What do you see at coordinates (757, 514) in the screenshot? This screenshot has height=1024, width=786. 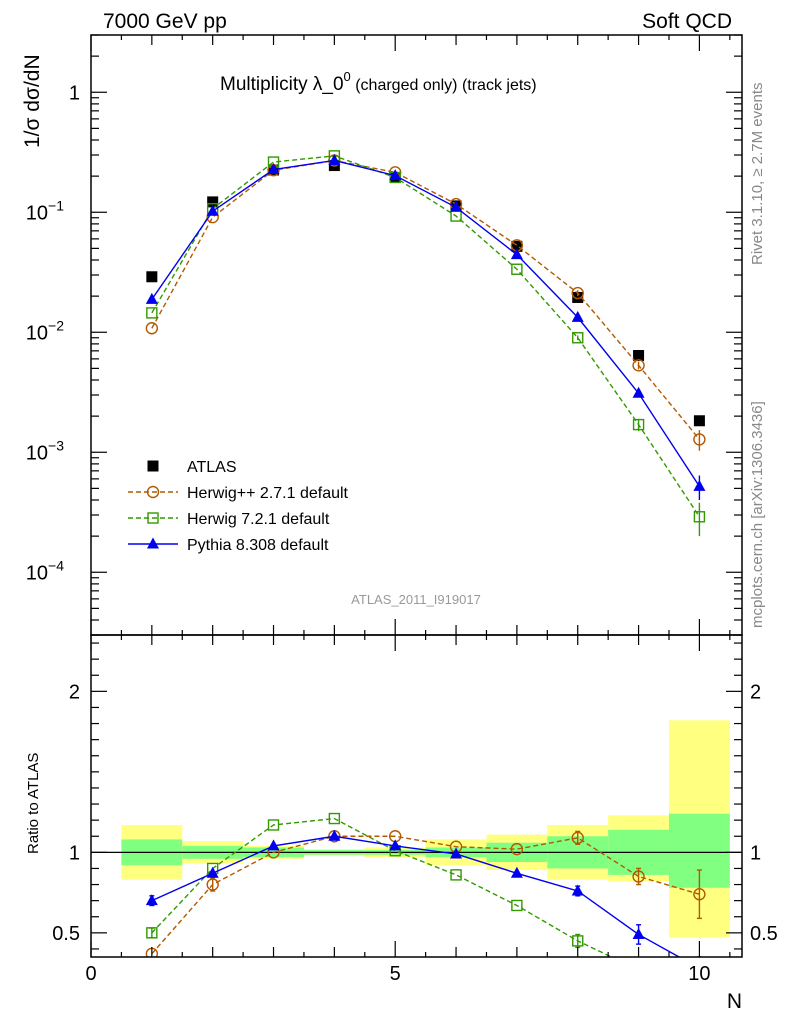 I see `mcplots-label: mcplots.cern.ch [arXiv:1306.3436]` at bounding box center [757, 514].